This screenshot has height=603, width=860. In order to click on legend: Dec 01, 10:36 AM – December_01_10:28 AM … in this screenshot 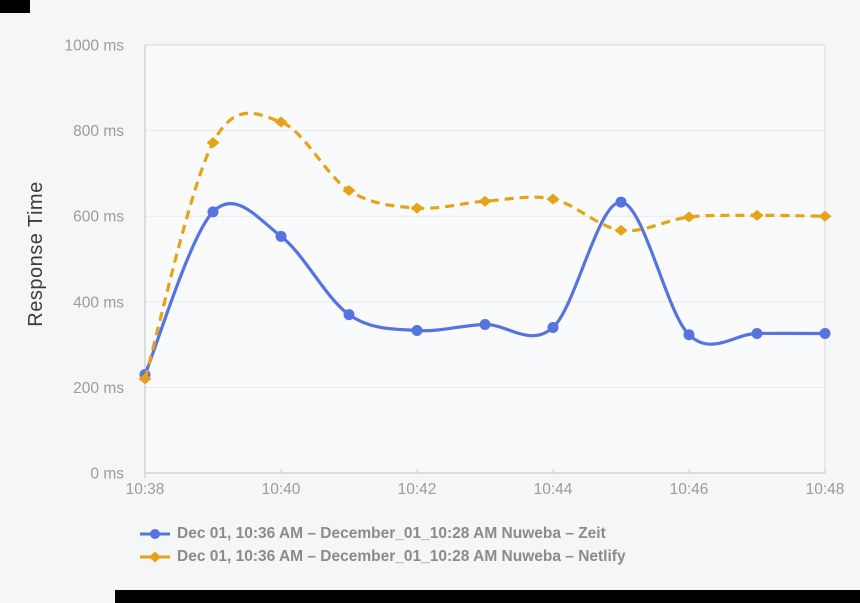, I will do `click(383, 545)`.